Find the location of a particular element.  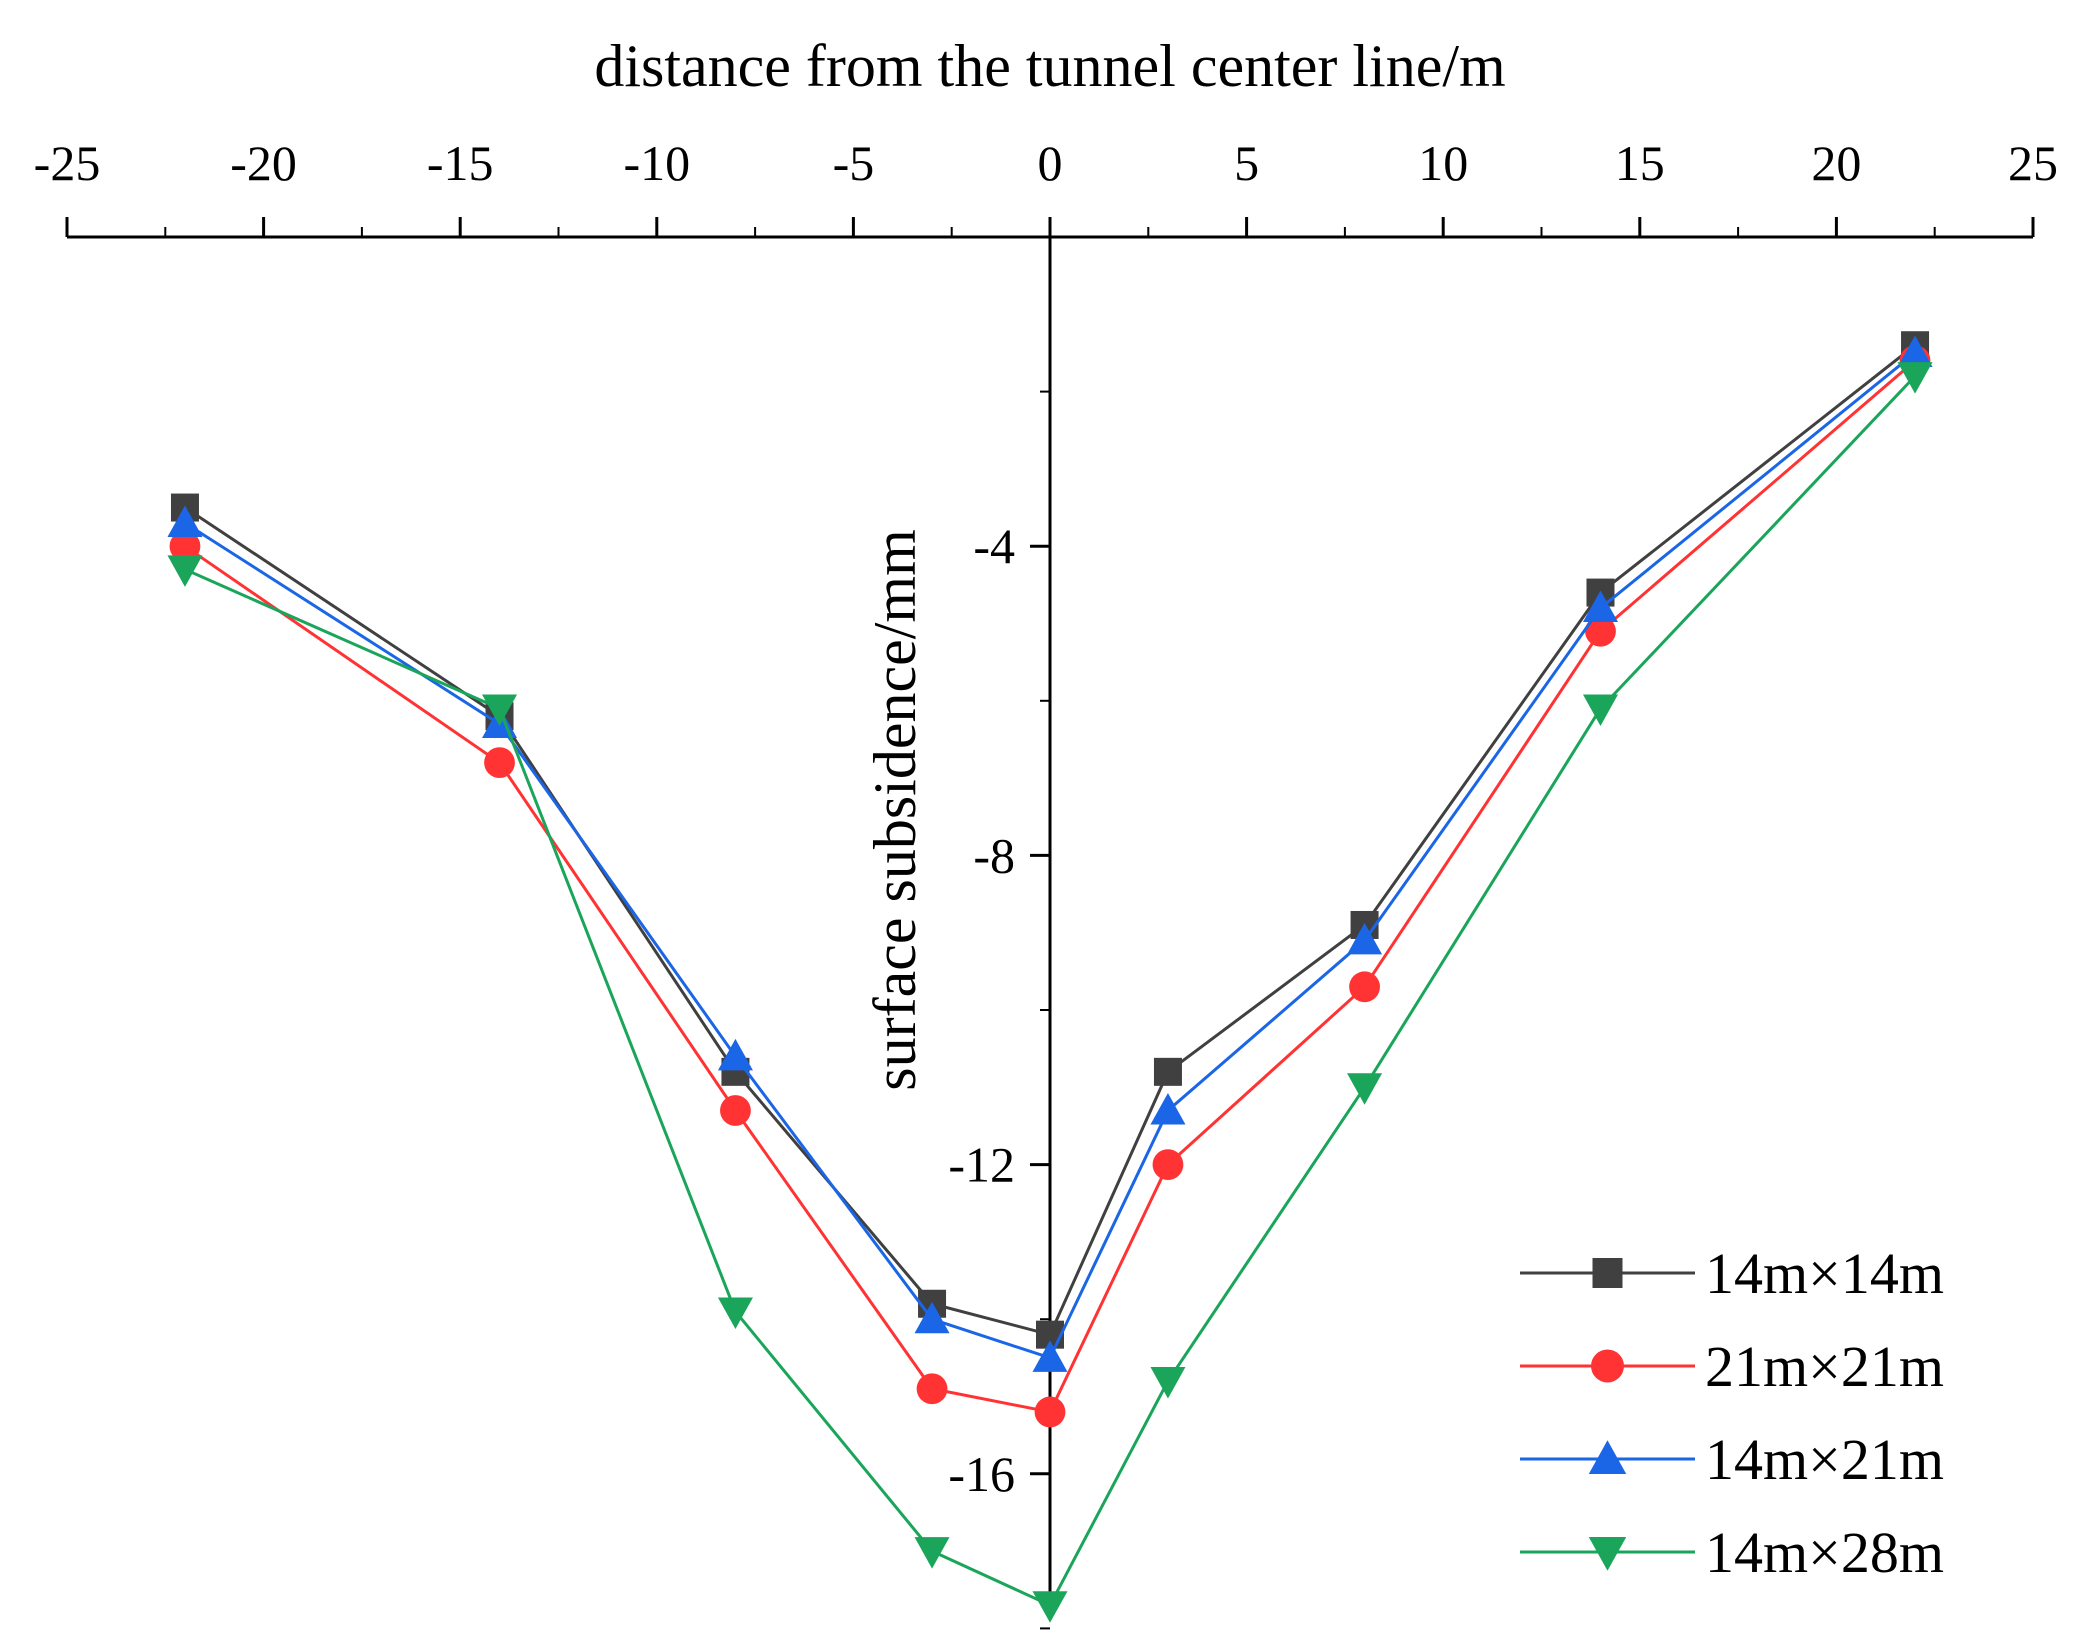

legend-label: 21m×21m is located at coordinates (1824, 1366).